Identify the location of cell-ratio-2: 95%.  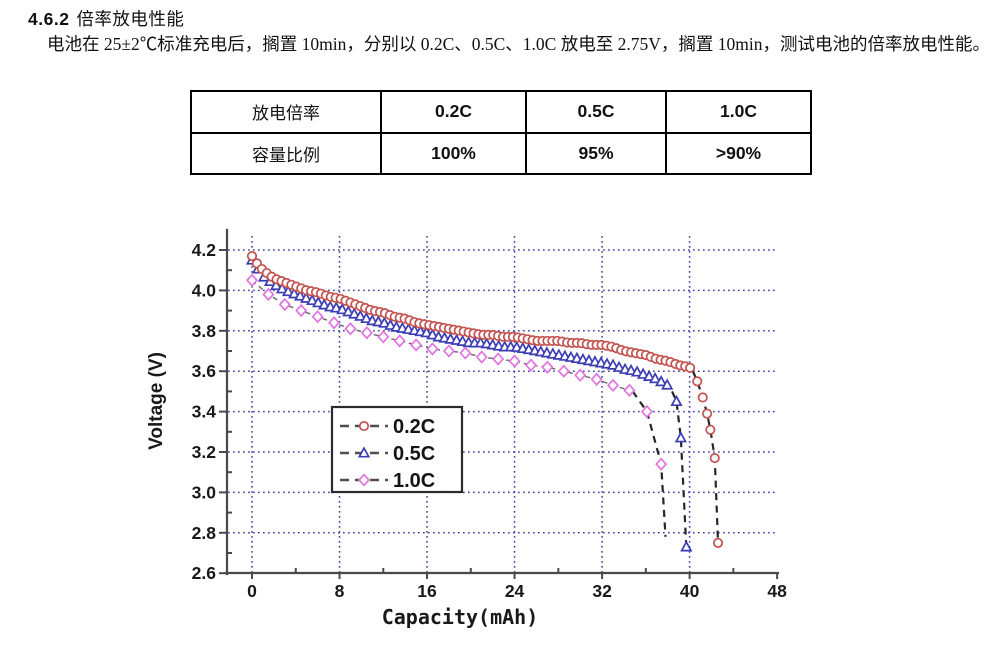
(596, 153).